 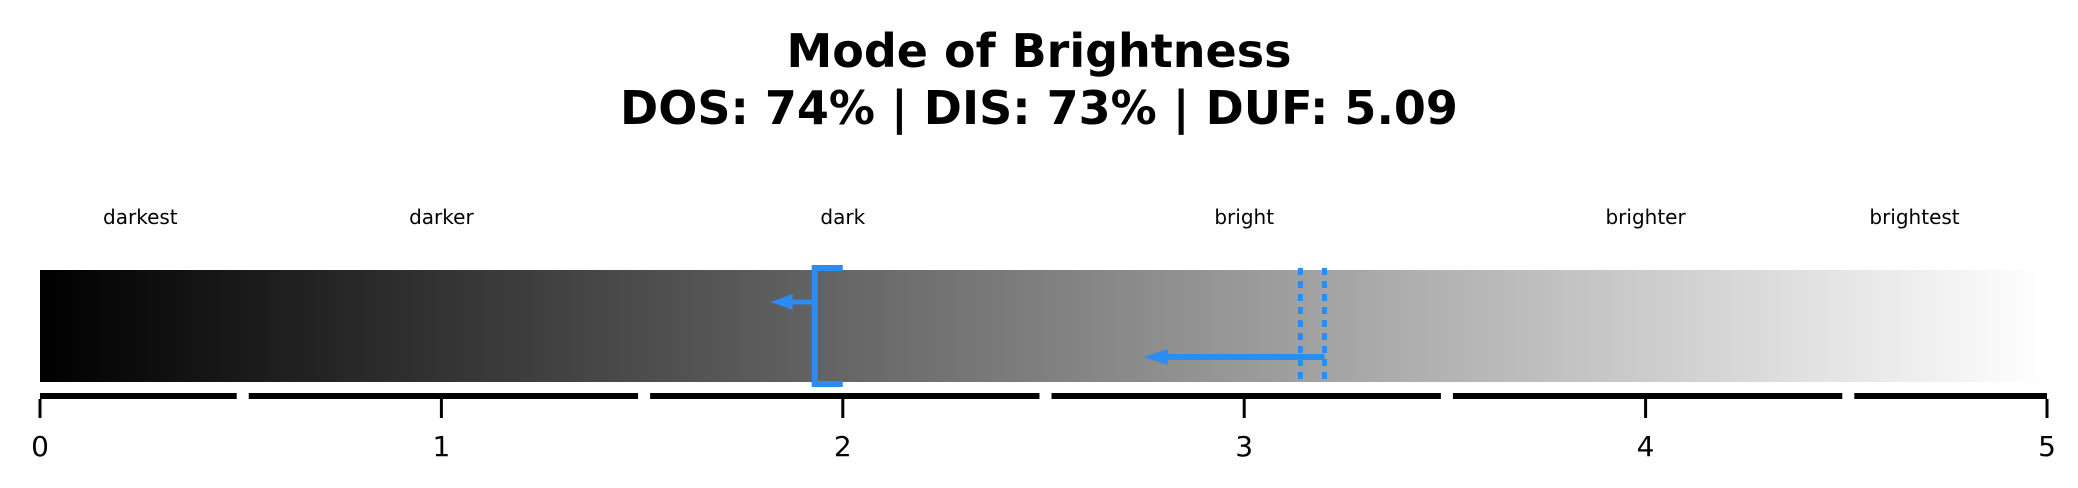 I want to click on category-label-darkest: darkest, so click(x=140, y=217).